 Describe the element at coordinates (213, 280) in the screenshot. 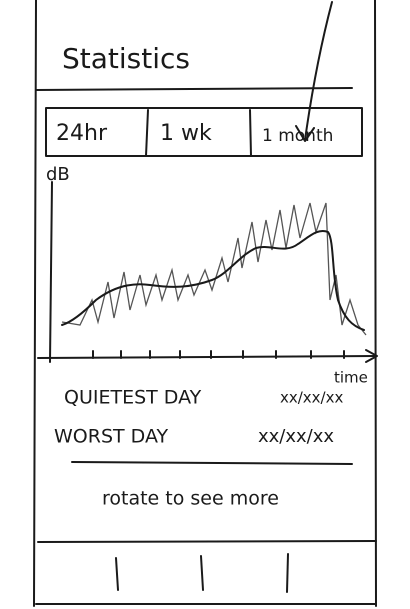

I see `average-line` at that location.